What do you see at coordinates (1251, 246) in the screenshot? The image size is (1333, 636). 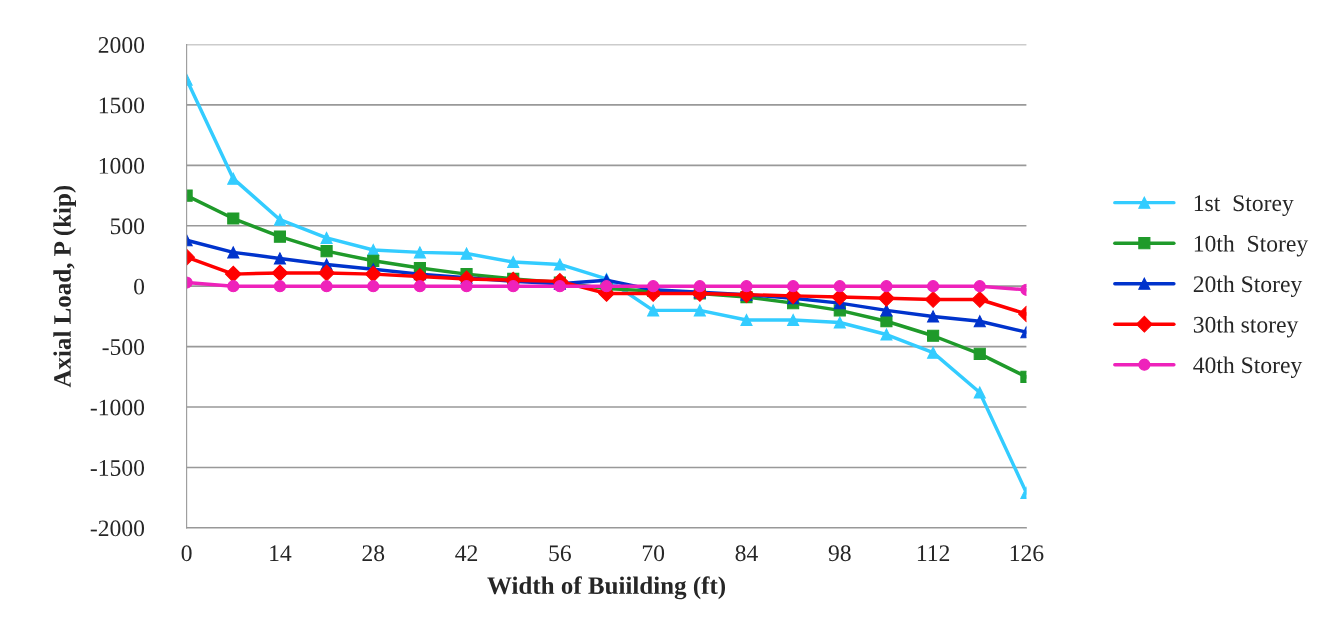 I see `legend-label: 10th Storey` at bounding box center [1251, 246].